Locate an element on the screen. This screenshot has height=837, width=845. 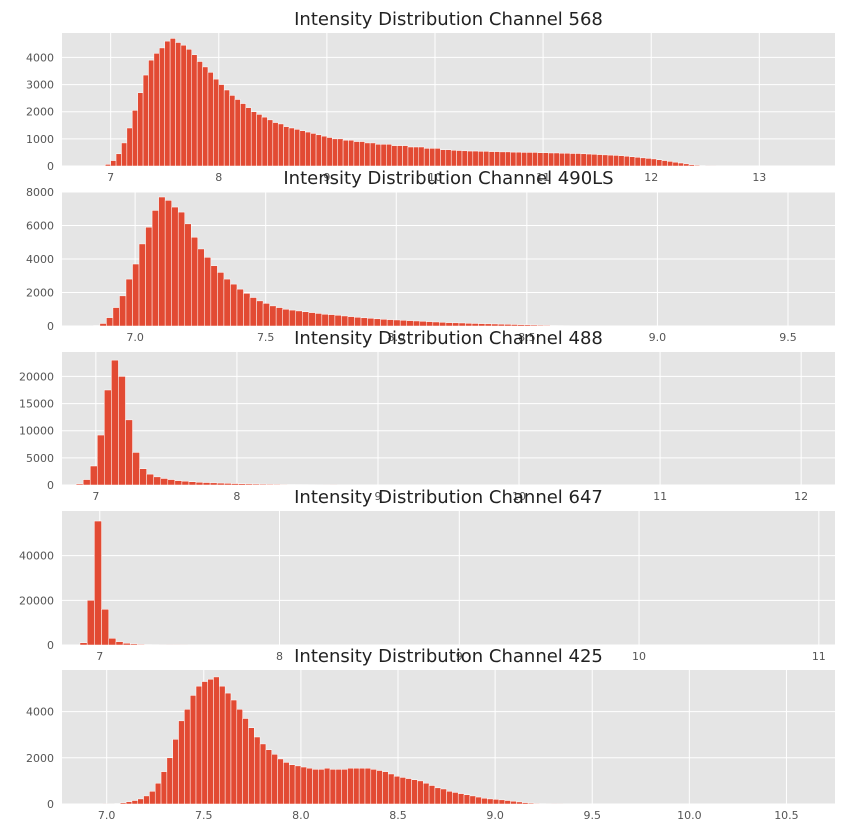
y-tick-label: 4000 is located at coordinates (40, 712).